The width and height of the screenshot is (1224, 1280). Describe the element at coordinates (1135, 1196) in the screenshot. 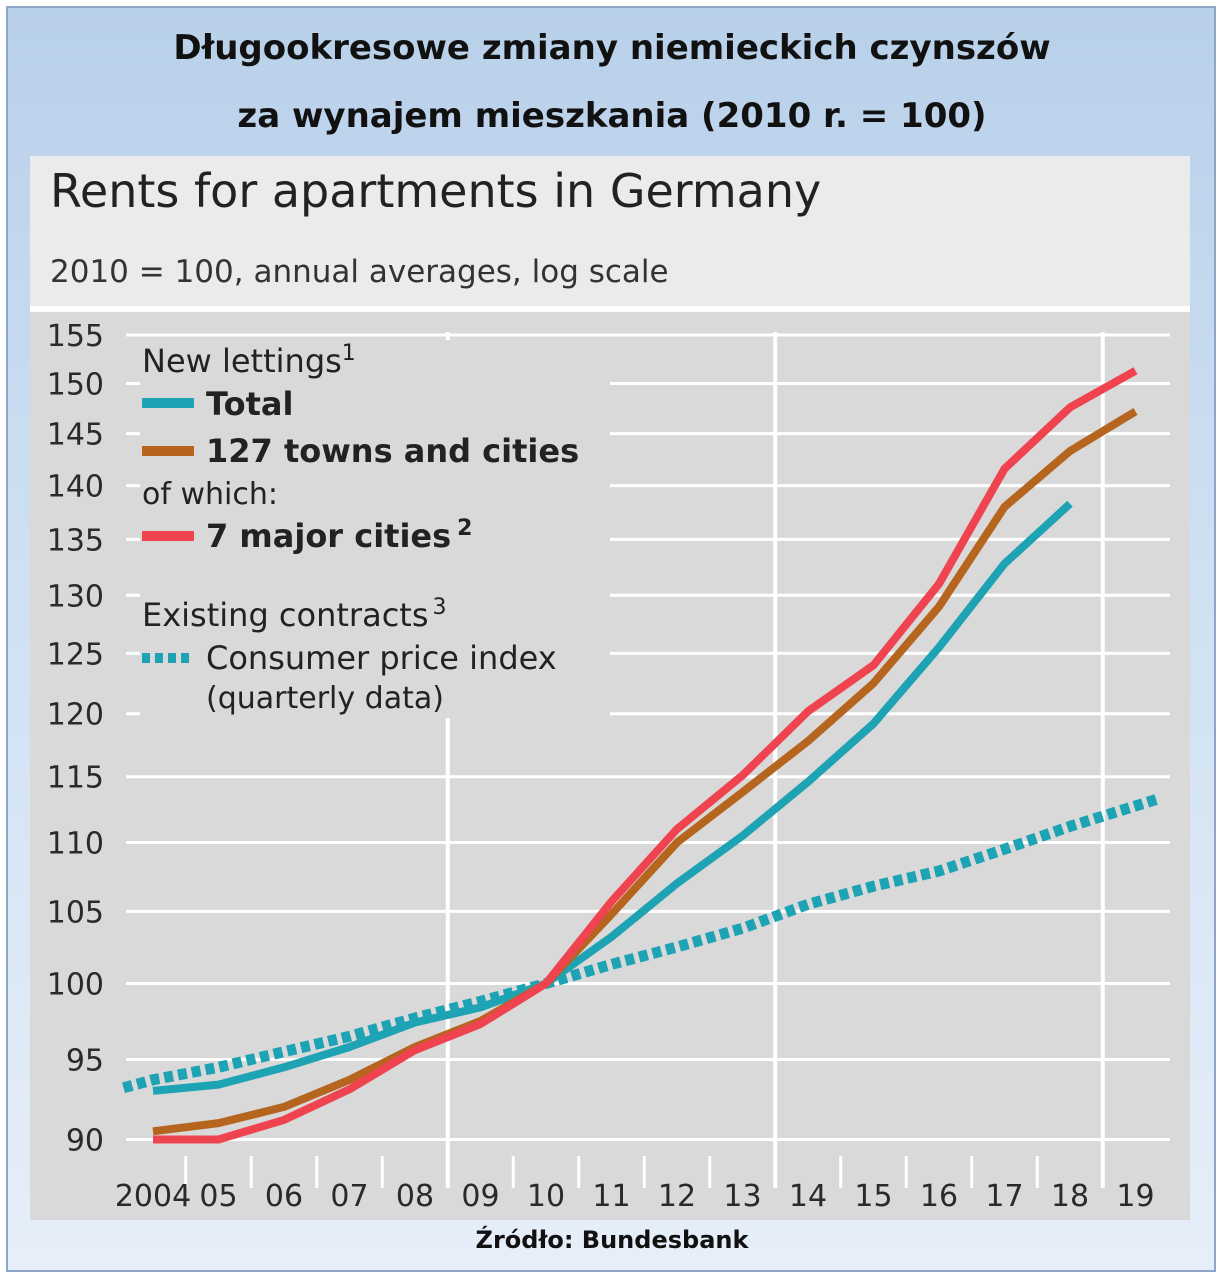

I see `x-tick-label: 19` at that location.